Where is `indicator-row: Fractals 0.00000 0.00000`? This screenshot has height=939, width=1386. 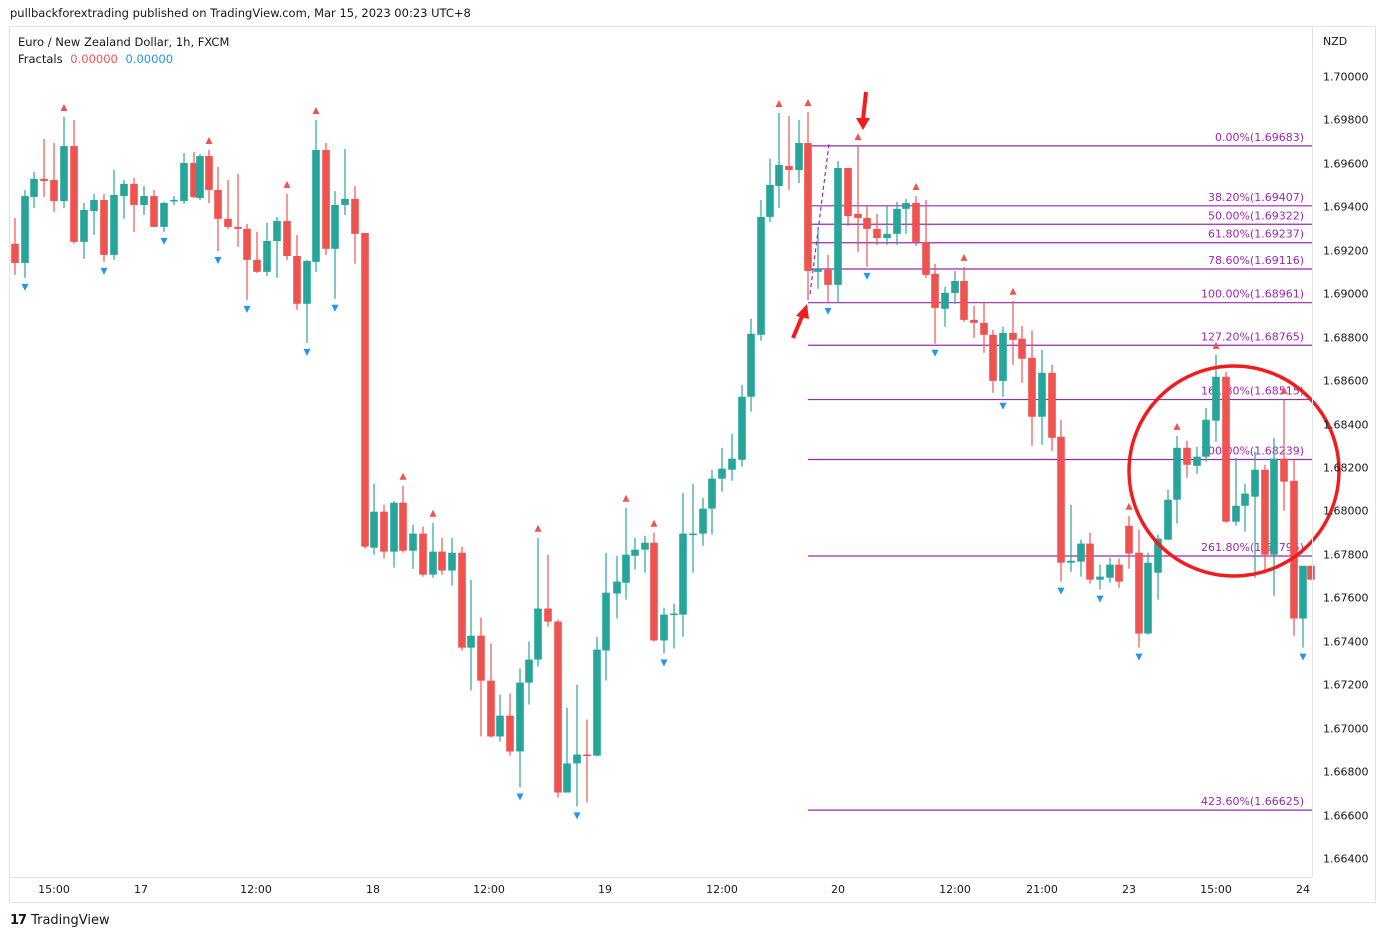
indicator-row: Fractals 0.00000 0.00000 is located at coordinates (123, 59).